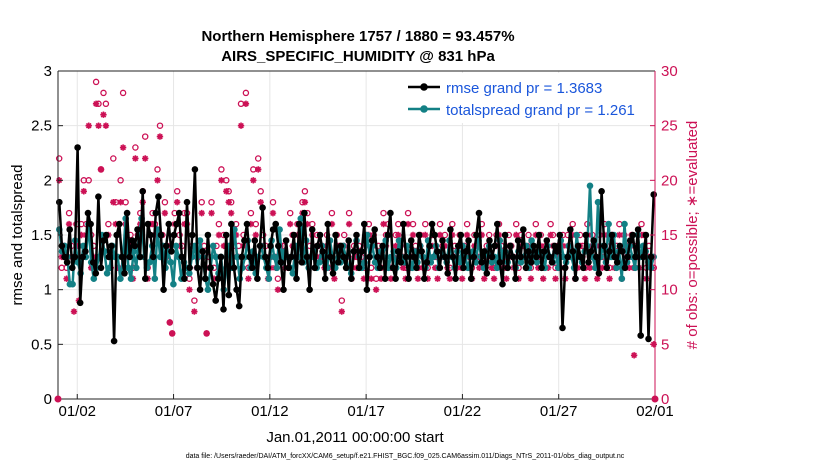 This screenshot has height=470, width=830. What do you see at coordinates (669, 126) in the screenshot?
I see `y-tick-label-right: 25` at bounding box center [669, 126].